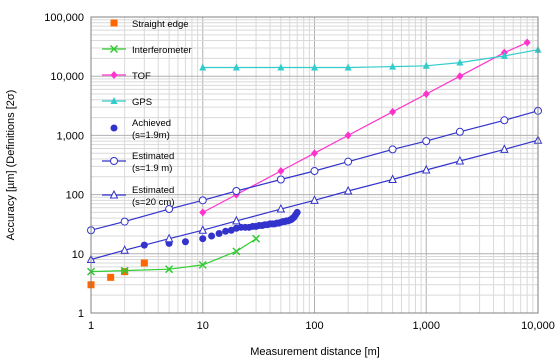 This screenshot has width=555, height=358. I want to click on x-tick-label: 10, so click(203, 326).